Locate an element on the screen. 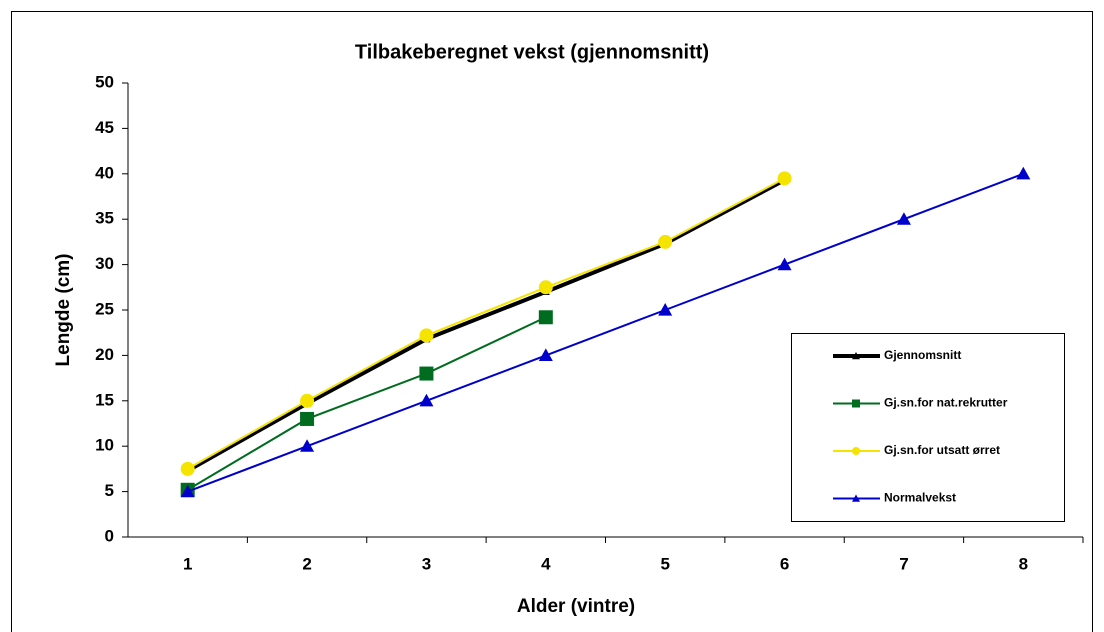 The width and height of the screenshot is (1104, 632). y-tick-label: 5 is located at coordinates (109, 490).